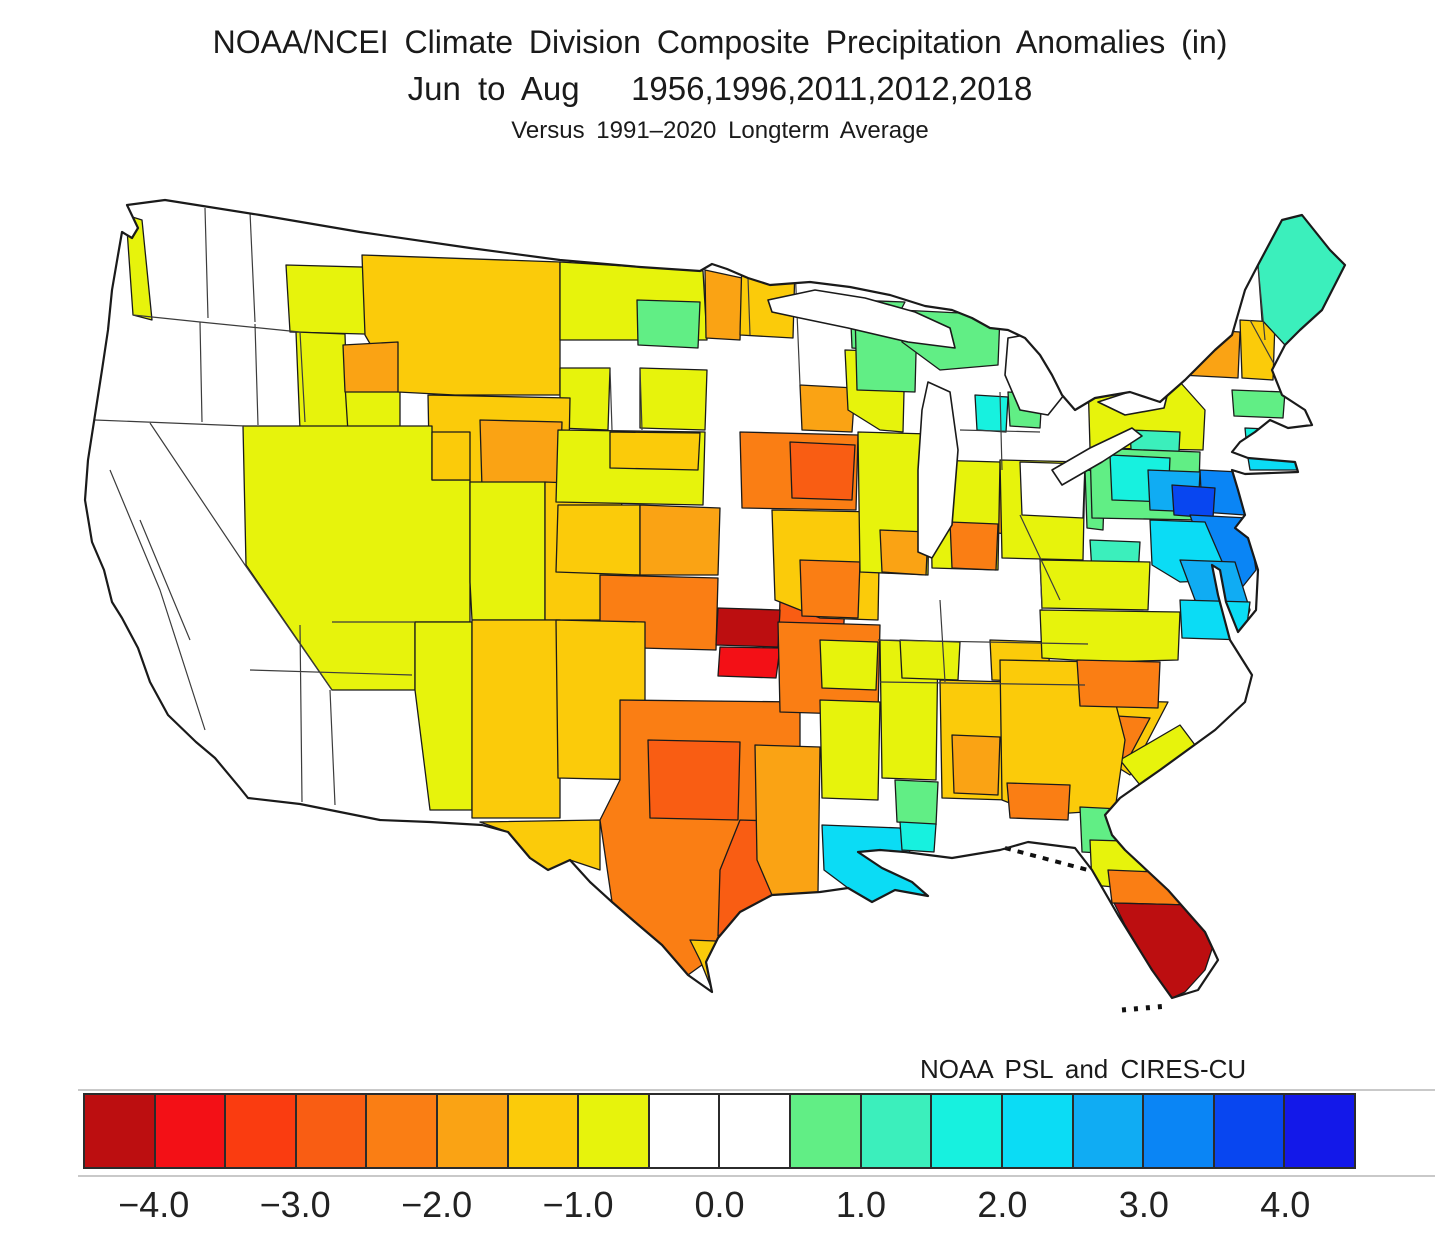  Describe the element at coordinates (521, 455) in the screenshot. I see `division-wy-e` at that location.